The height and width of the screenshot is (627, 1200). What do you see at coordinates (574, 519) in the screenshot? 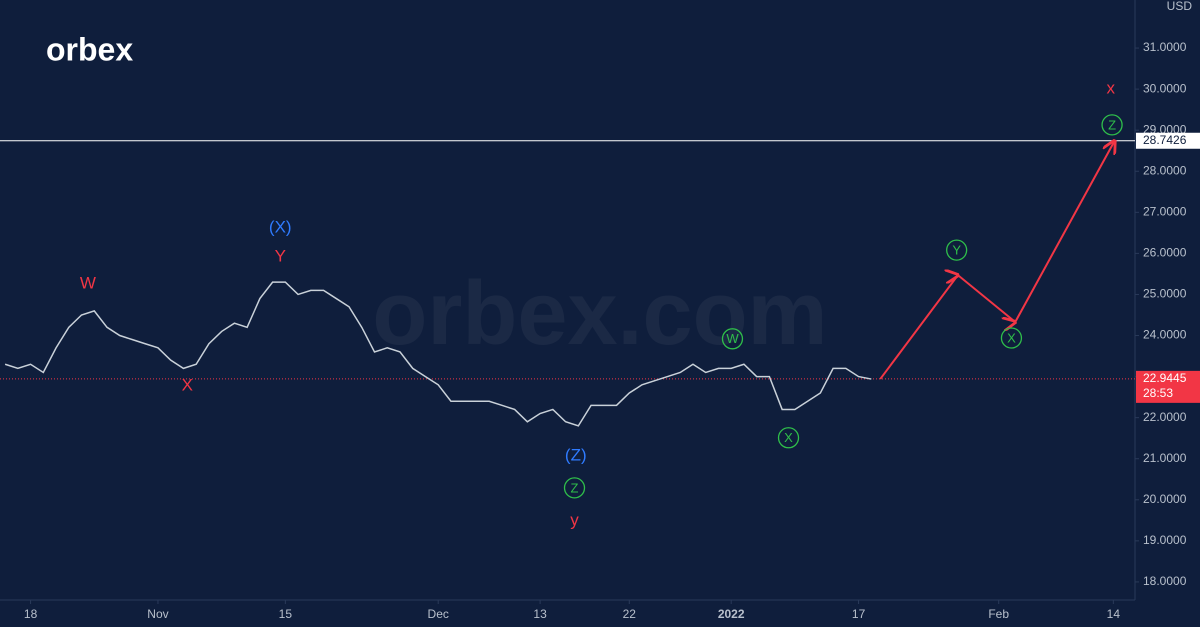
I see `wave-label: y` at bounding box center [574, 519].